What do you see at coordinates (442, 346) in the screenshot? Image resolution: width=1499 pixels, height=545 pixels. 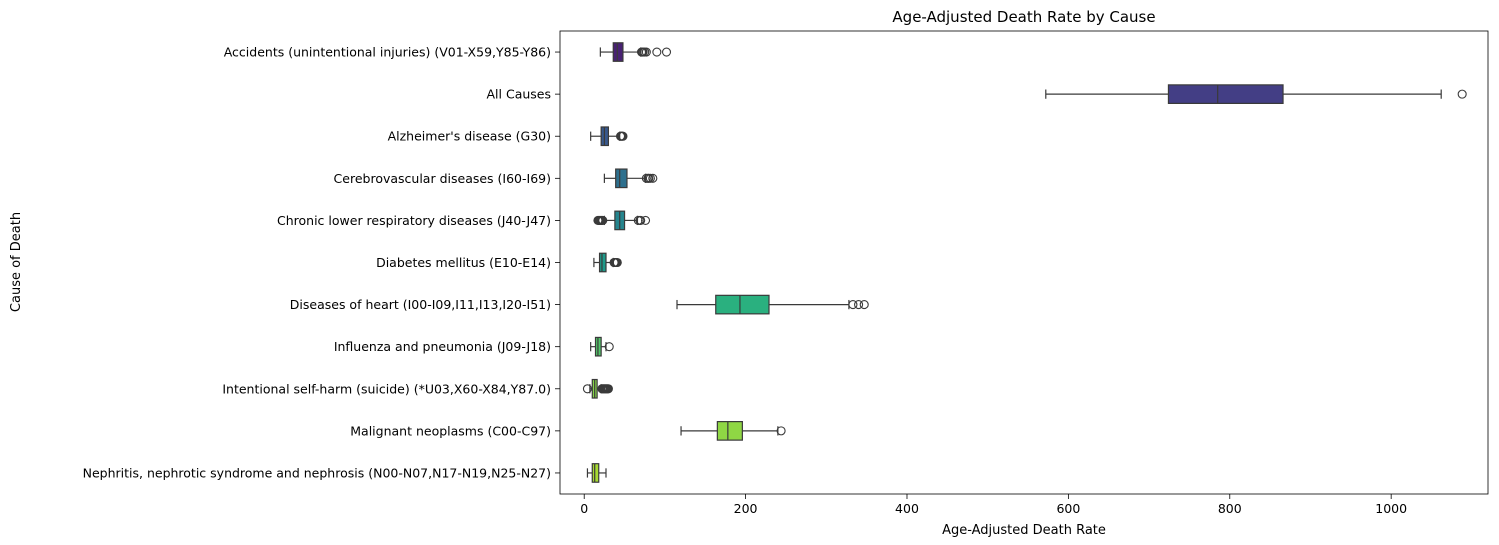 I see `y-tick-label: Influenza and pneumonia (J09-J18)` at bounding box center [442, 346].